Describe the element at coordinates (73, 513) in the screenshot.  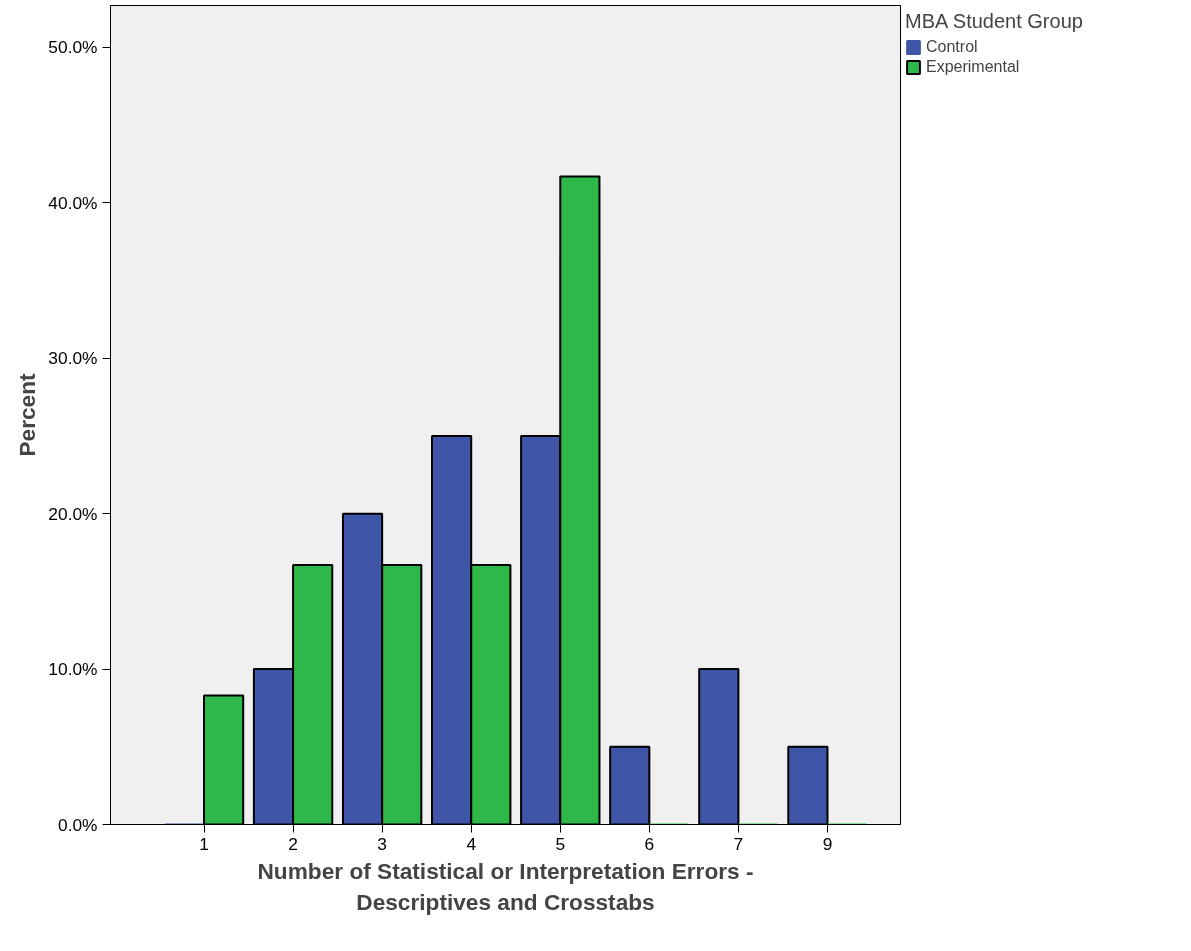
I see `y-tick-label: 20.0%` at that location.